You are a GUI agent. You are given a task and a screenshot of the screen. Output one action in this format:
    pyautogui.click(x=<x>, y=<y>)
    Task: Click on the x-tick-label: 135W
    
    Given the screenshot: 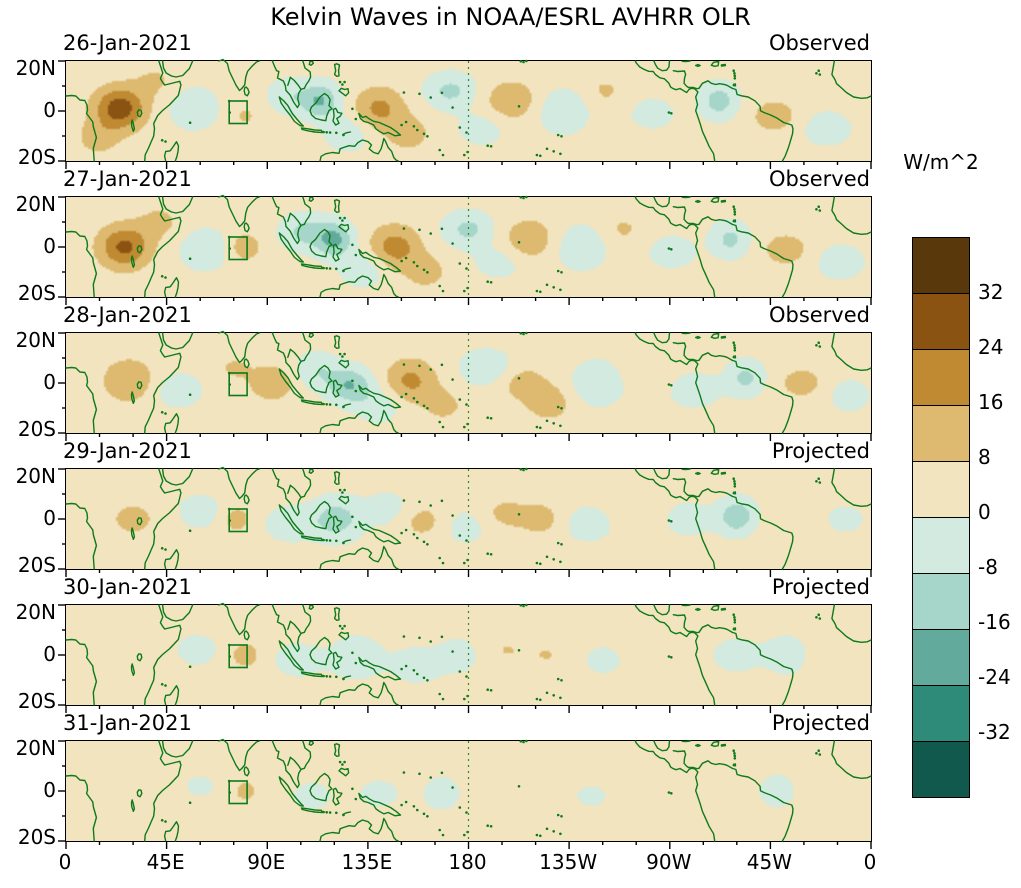 What is the action you would take?
    pyautogui.click(x=568, y=862)
    